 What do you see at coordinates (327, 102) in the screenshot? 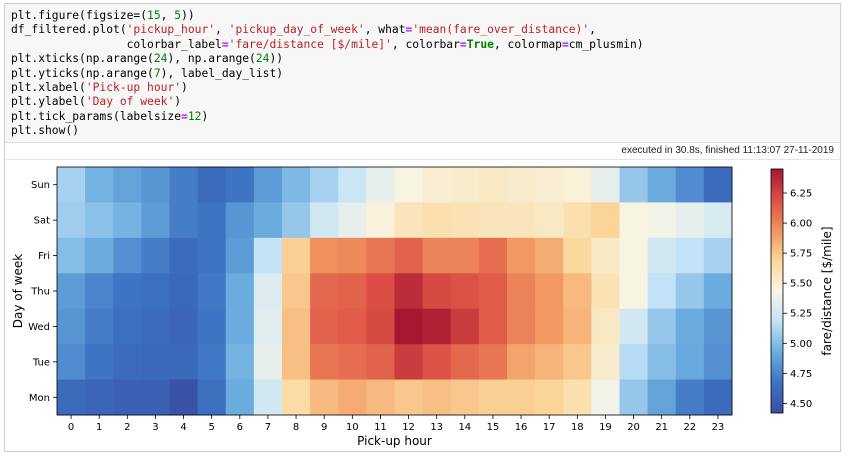
I see `code-line: plt.ylabel('Day of week')` at bounding box center [327, 102].